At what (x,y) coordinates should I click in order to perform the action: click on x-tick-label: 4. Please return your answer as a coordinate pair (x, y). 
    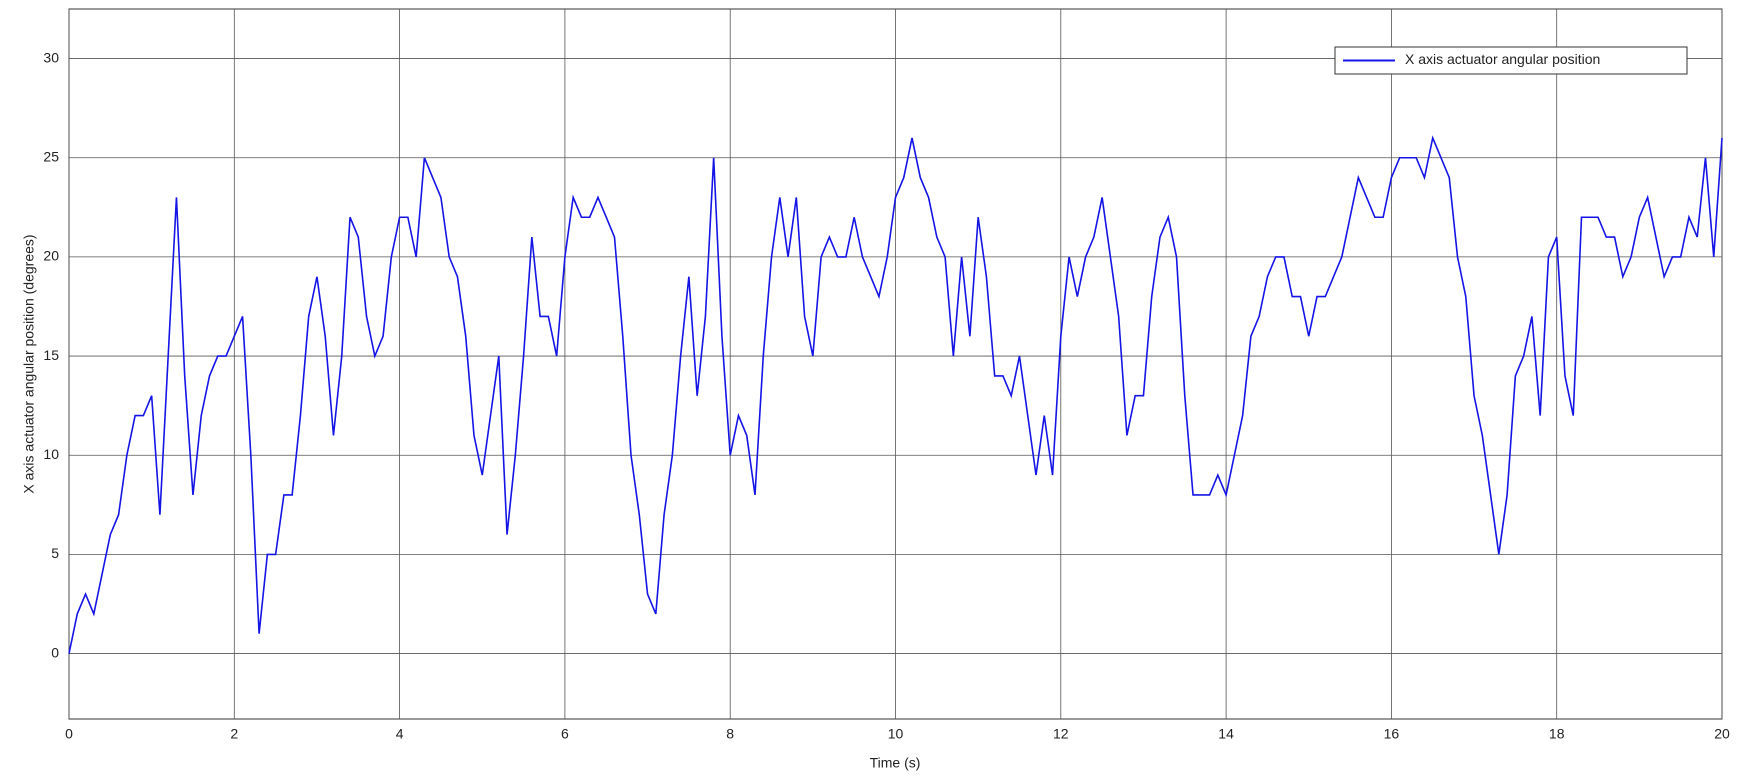
    Looking at the image, I should click on (400, 734).